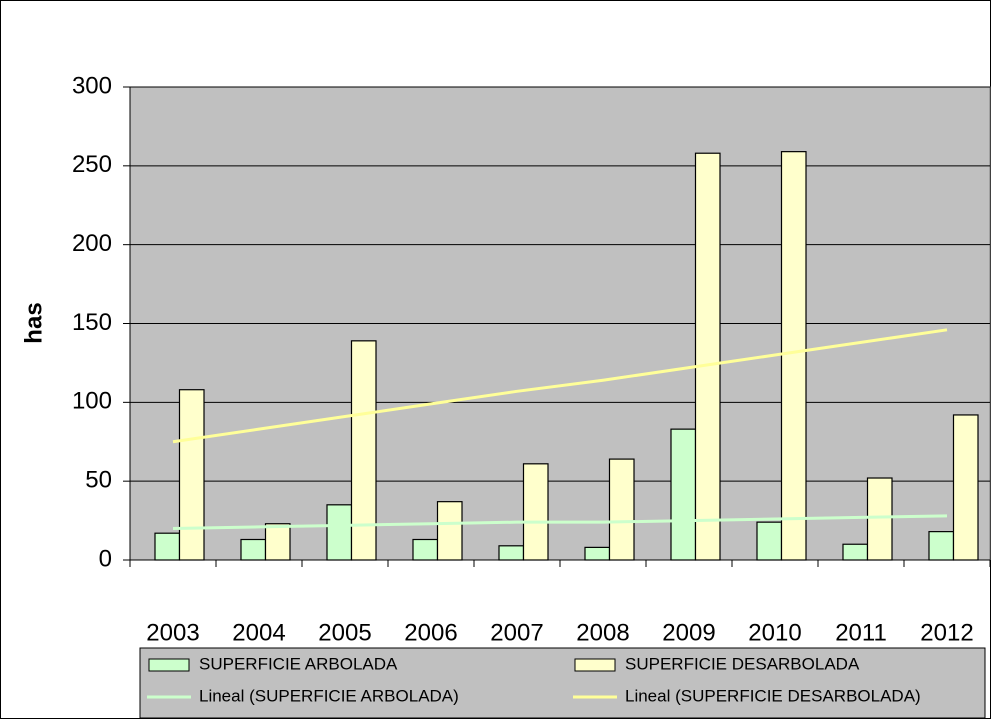  Describe the element at coordinates (946, 632) in the screenshot. I see `x-tick-label: 2012` at that location.